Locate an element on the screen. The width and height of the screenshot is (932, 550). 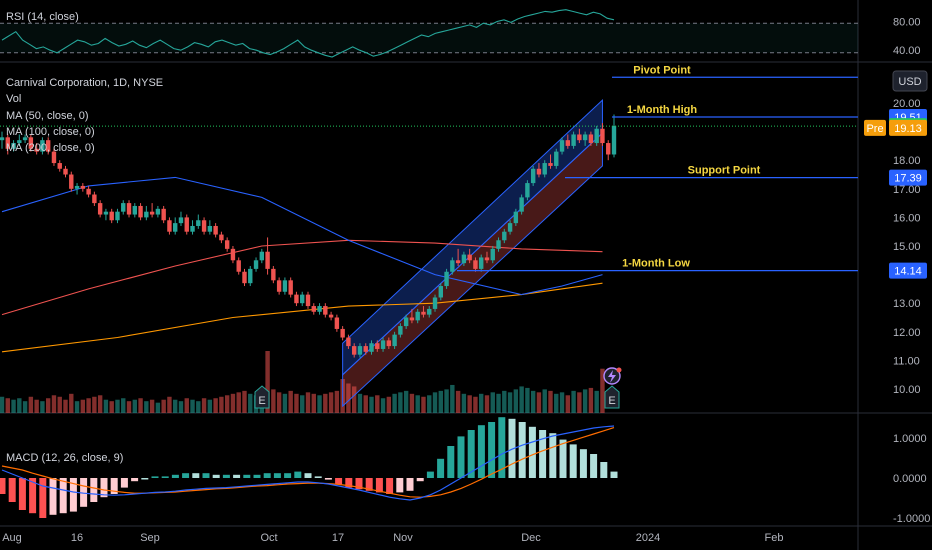
level-annotation: 1-Month High is located at coordinates (662, 110).